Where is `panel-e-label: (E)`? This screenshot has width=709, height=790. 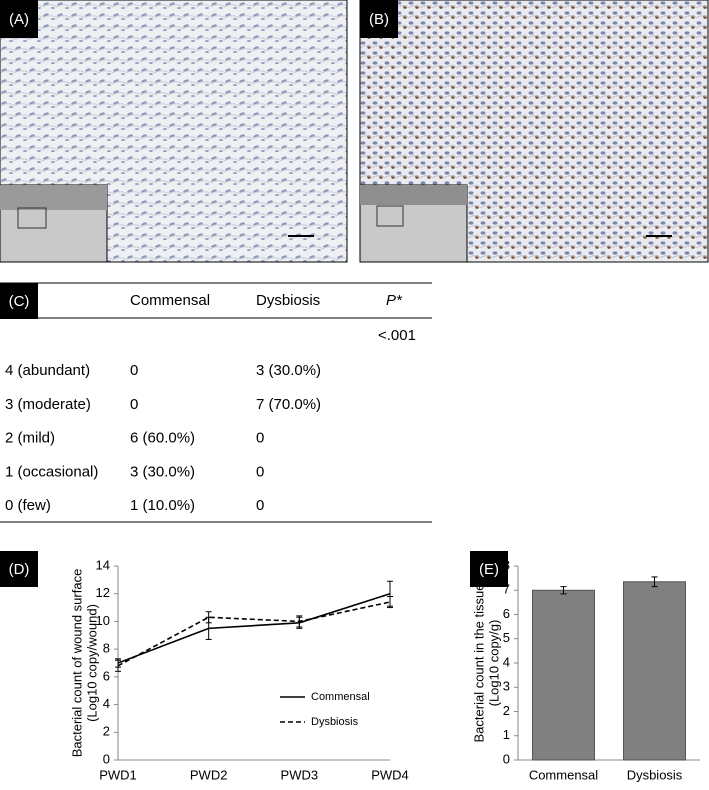
panel-e-label: (E) is located at coordinates (489, 569).